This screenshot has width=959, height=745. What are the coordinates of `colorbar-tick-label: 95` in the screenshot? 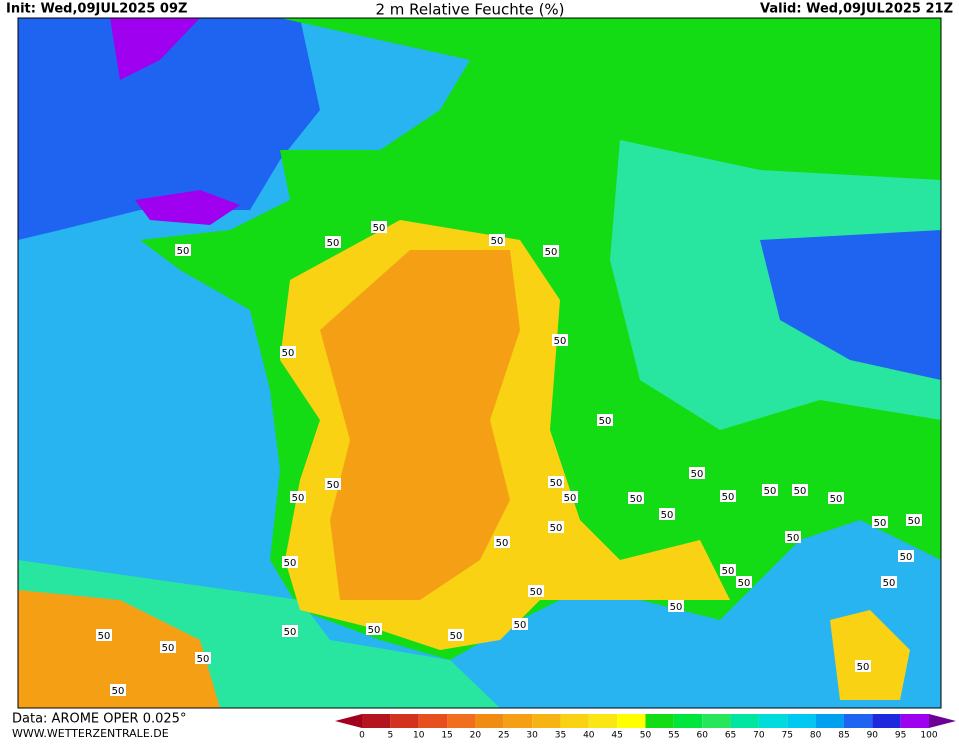 It's located at (900, 736).